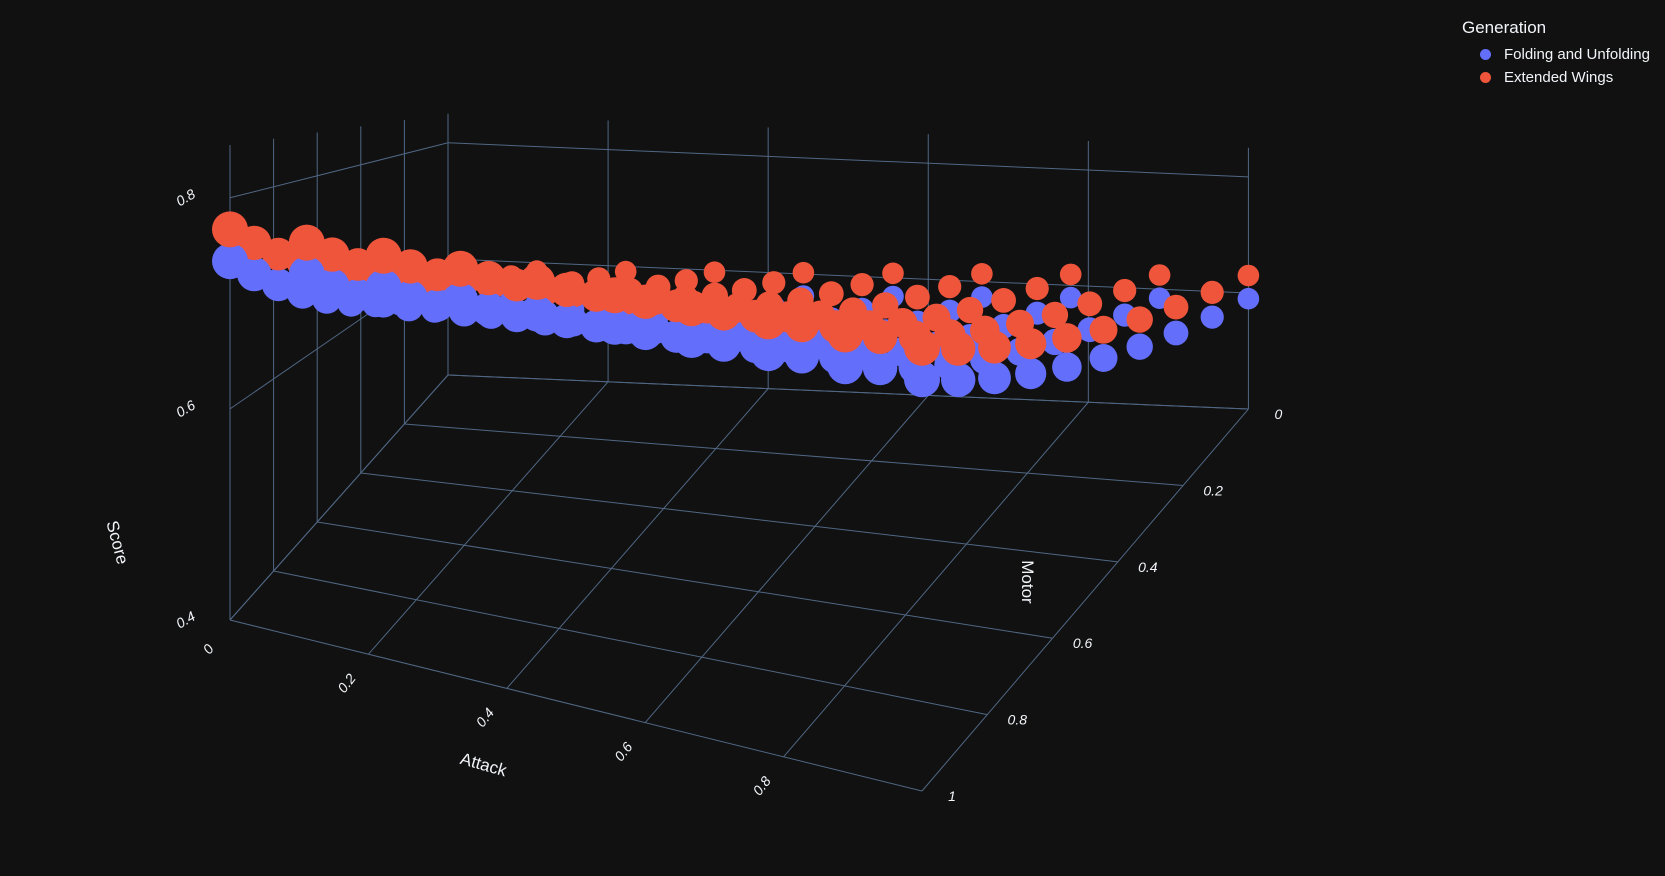 The height and width of the screenshot is (876, 1665). Describe the element at coordinates (1556, 77) in the screenshot. I see `legend-item-extended: Extended Wings` at that location.